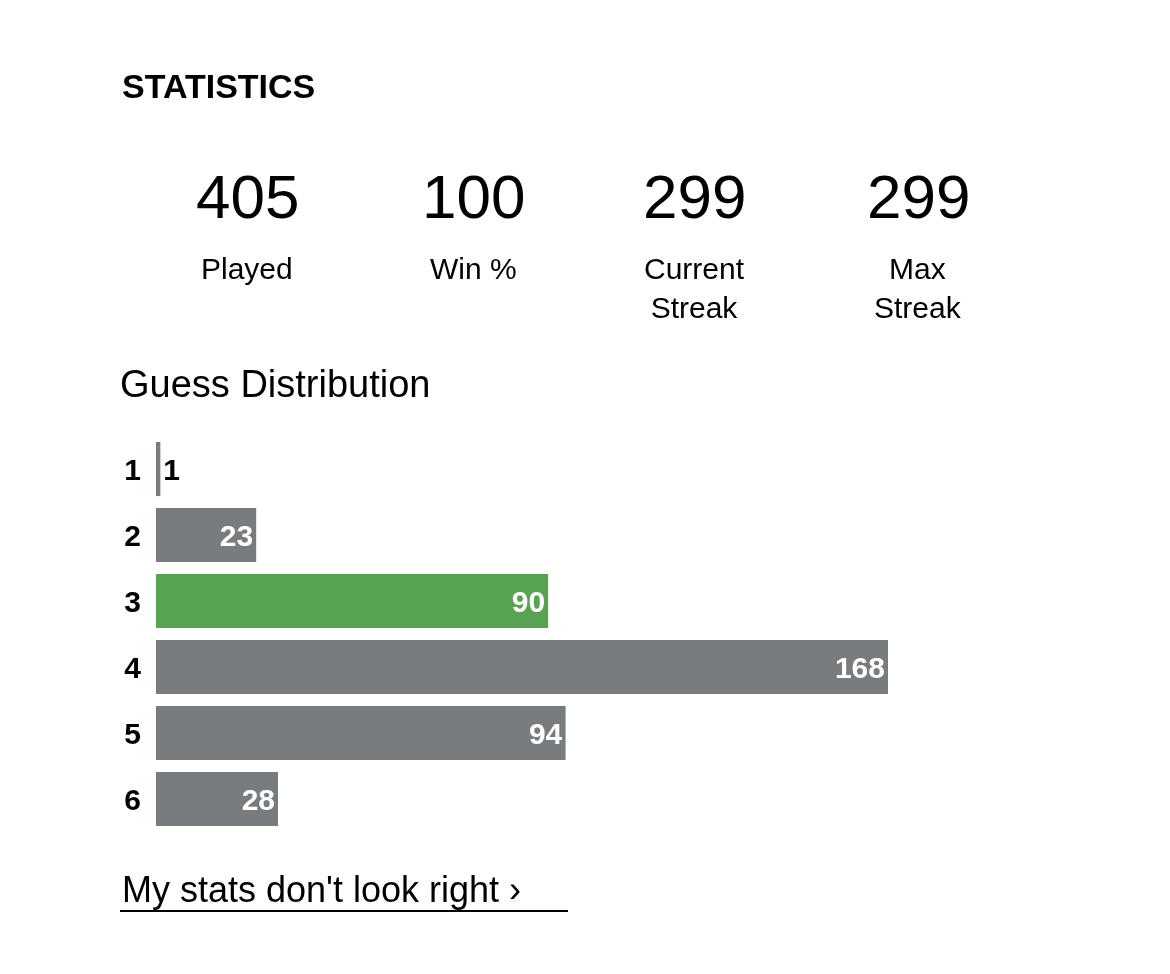  What do you see at coordinates (132, 469) in the screenshot?
I see `y-tick-label: 1` at bounding box center [132, 469].